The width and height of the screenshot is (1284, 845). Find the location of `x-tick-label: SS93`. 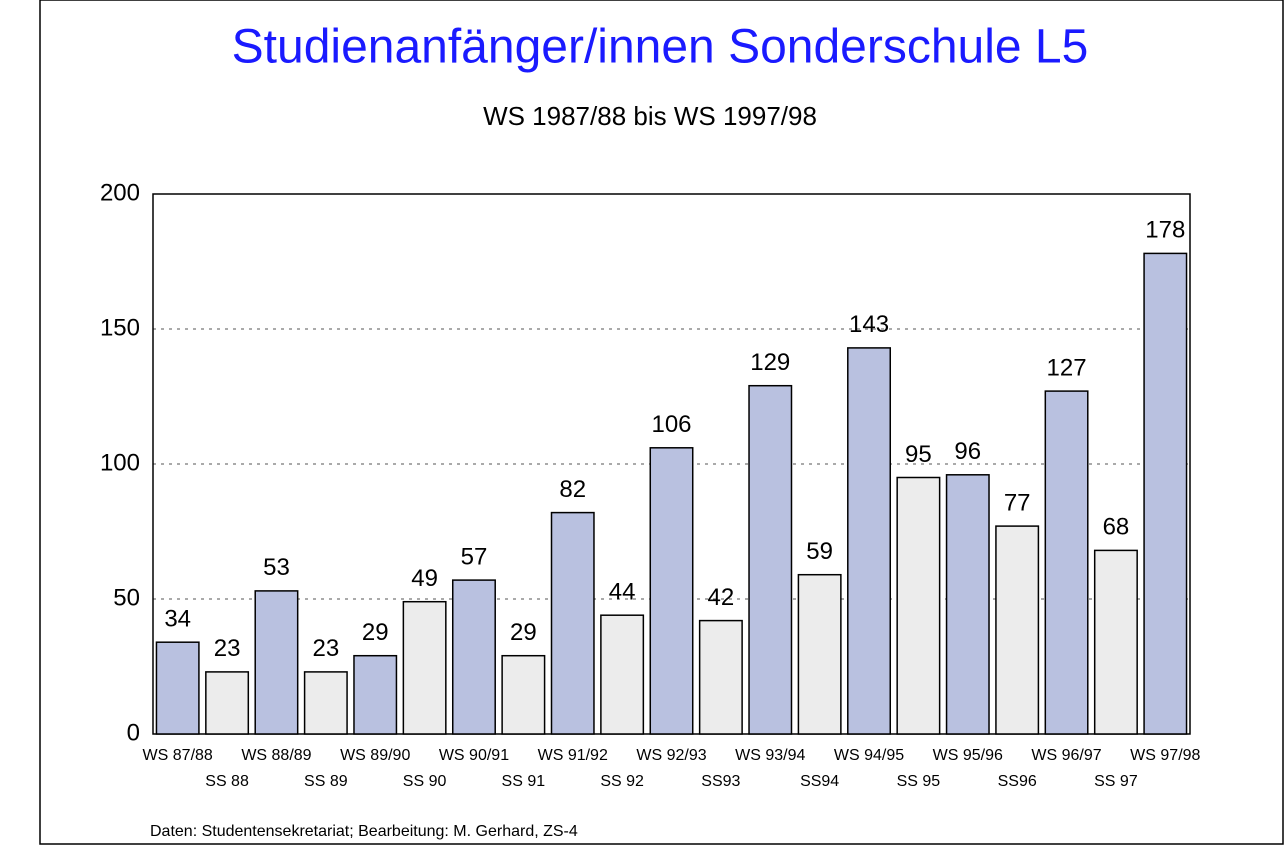

x-tick-label: SS93 is located at coordinates (720, 781).